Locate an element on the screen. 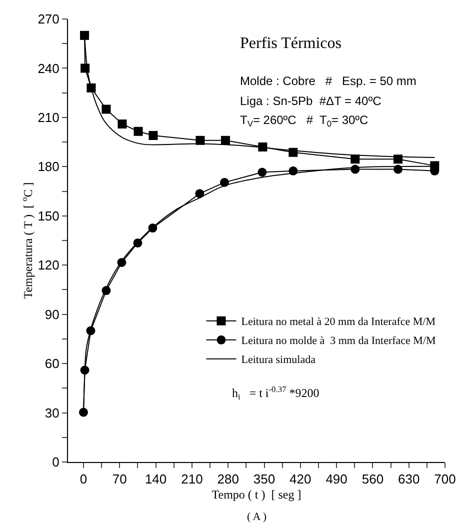  annotation: Liga : Sn-5Pb #ΔT = 40ºC is located at coordinates (311, 101).